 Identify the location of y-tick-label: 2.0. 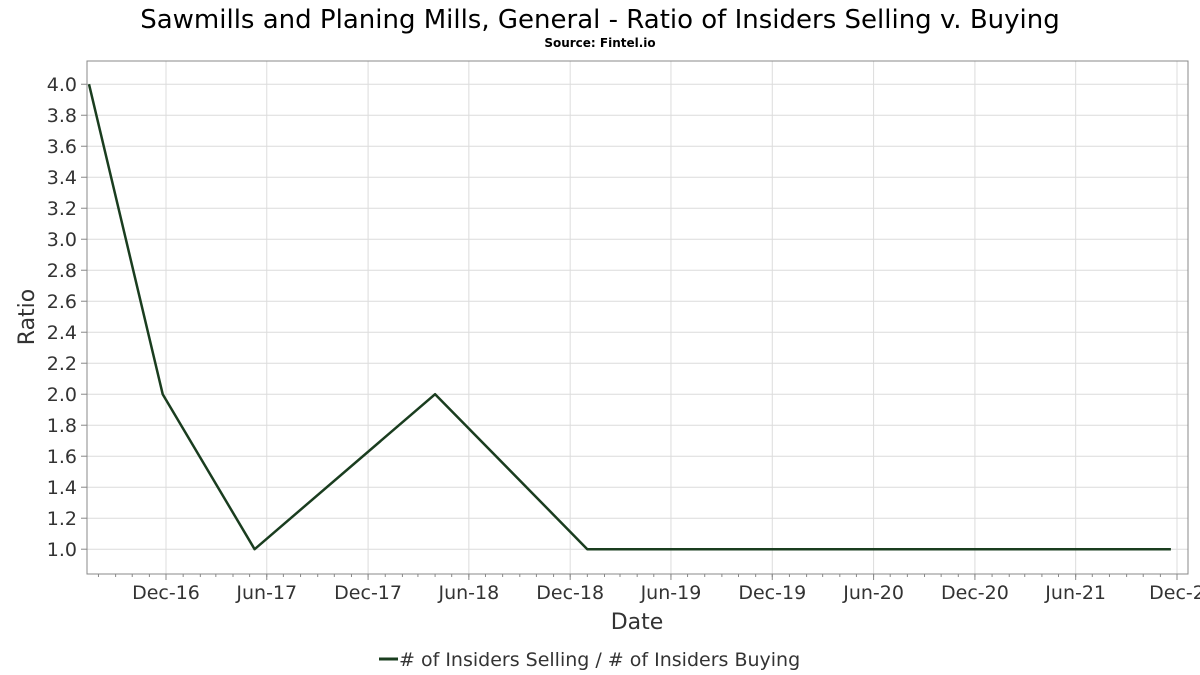
(62, 395).